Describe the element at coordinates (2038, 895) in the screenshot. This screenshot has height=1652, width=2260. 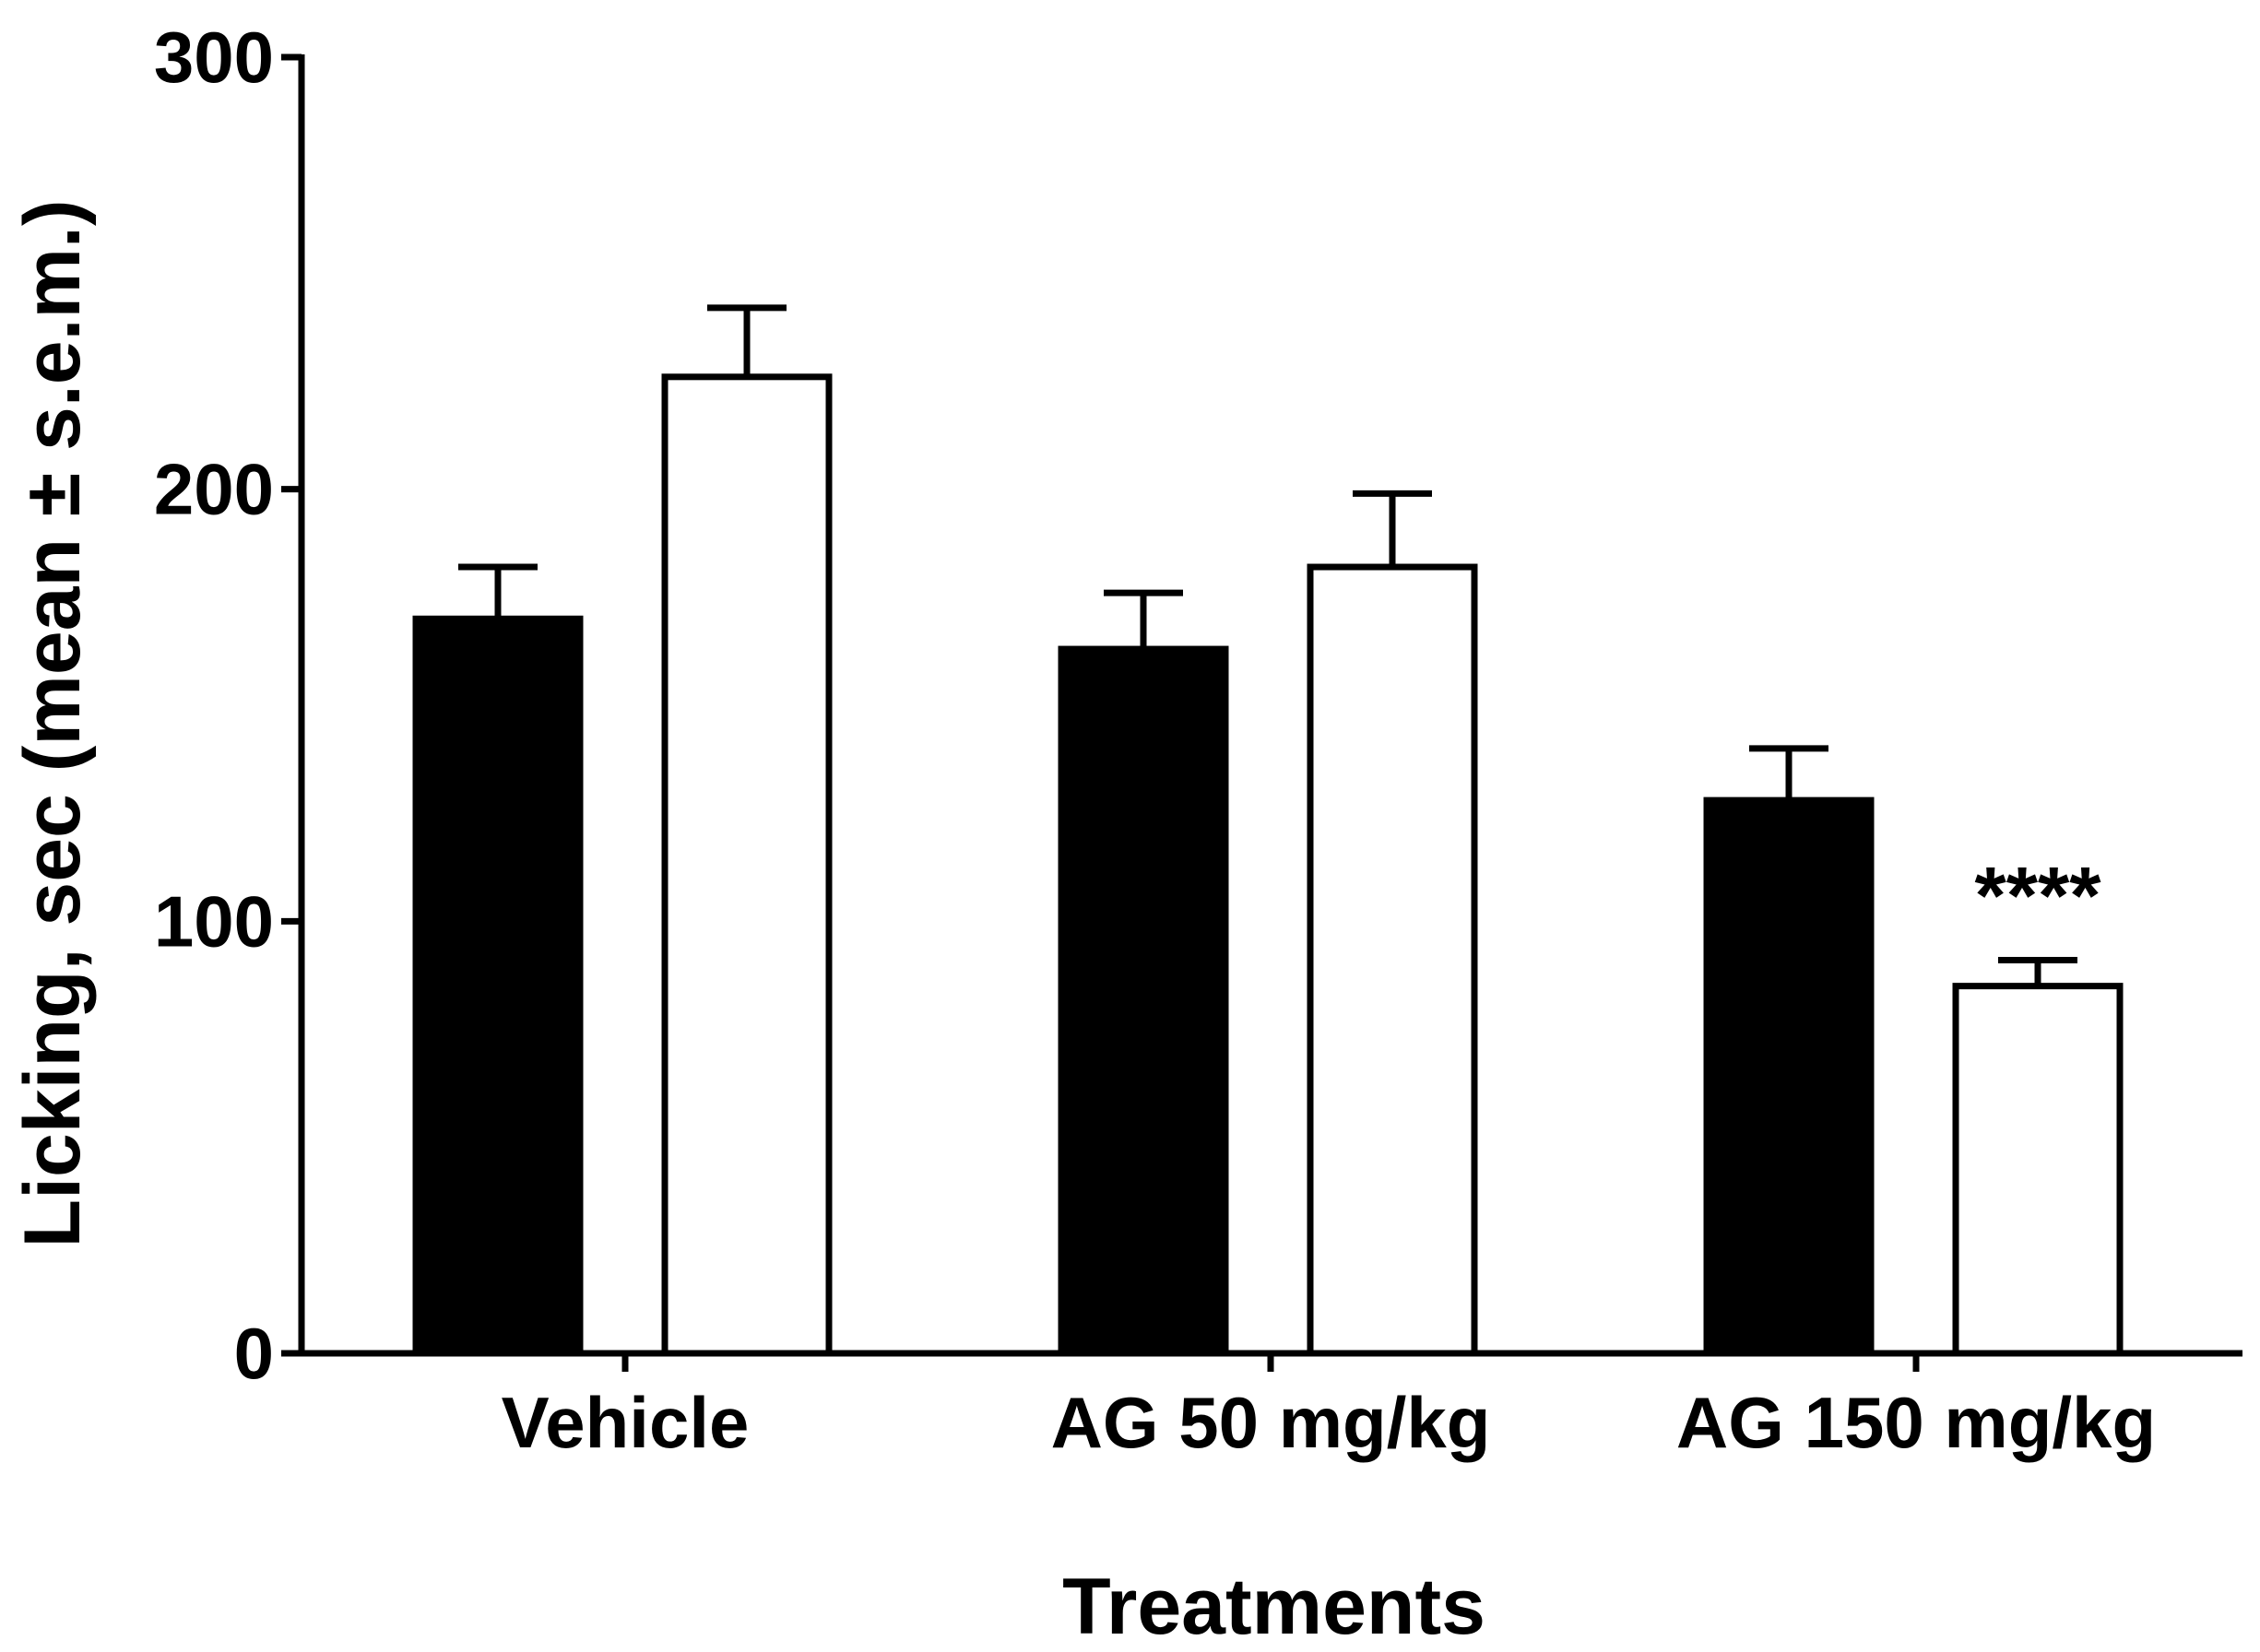
I see `significance-annotation-0: ****` at that location.